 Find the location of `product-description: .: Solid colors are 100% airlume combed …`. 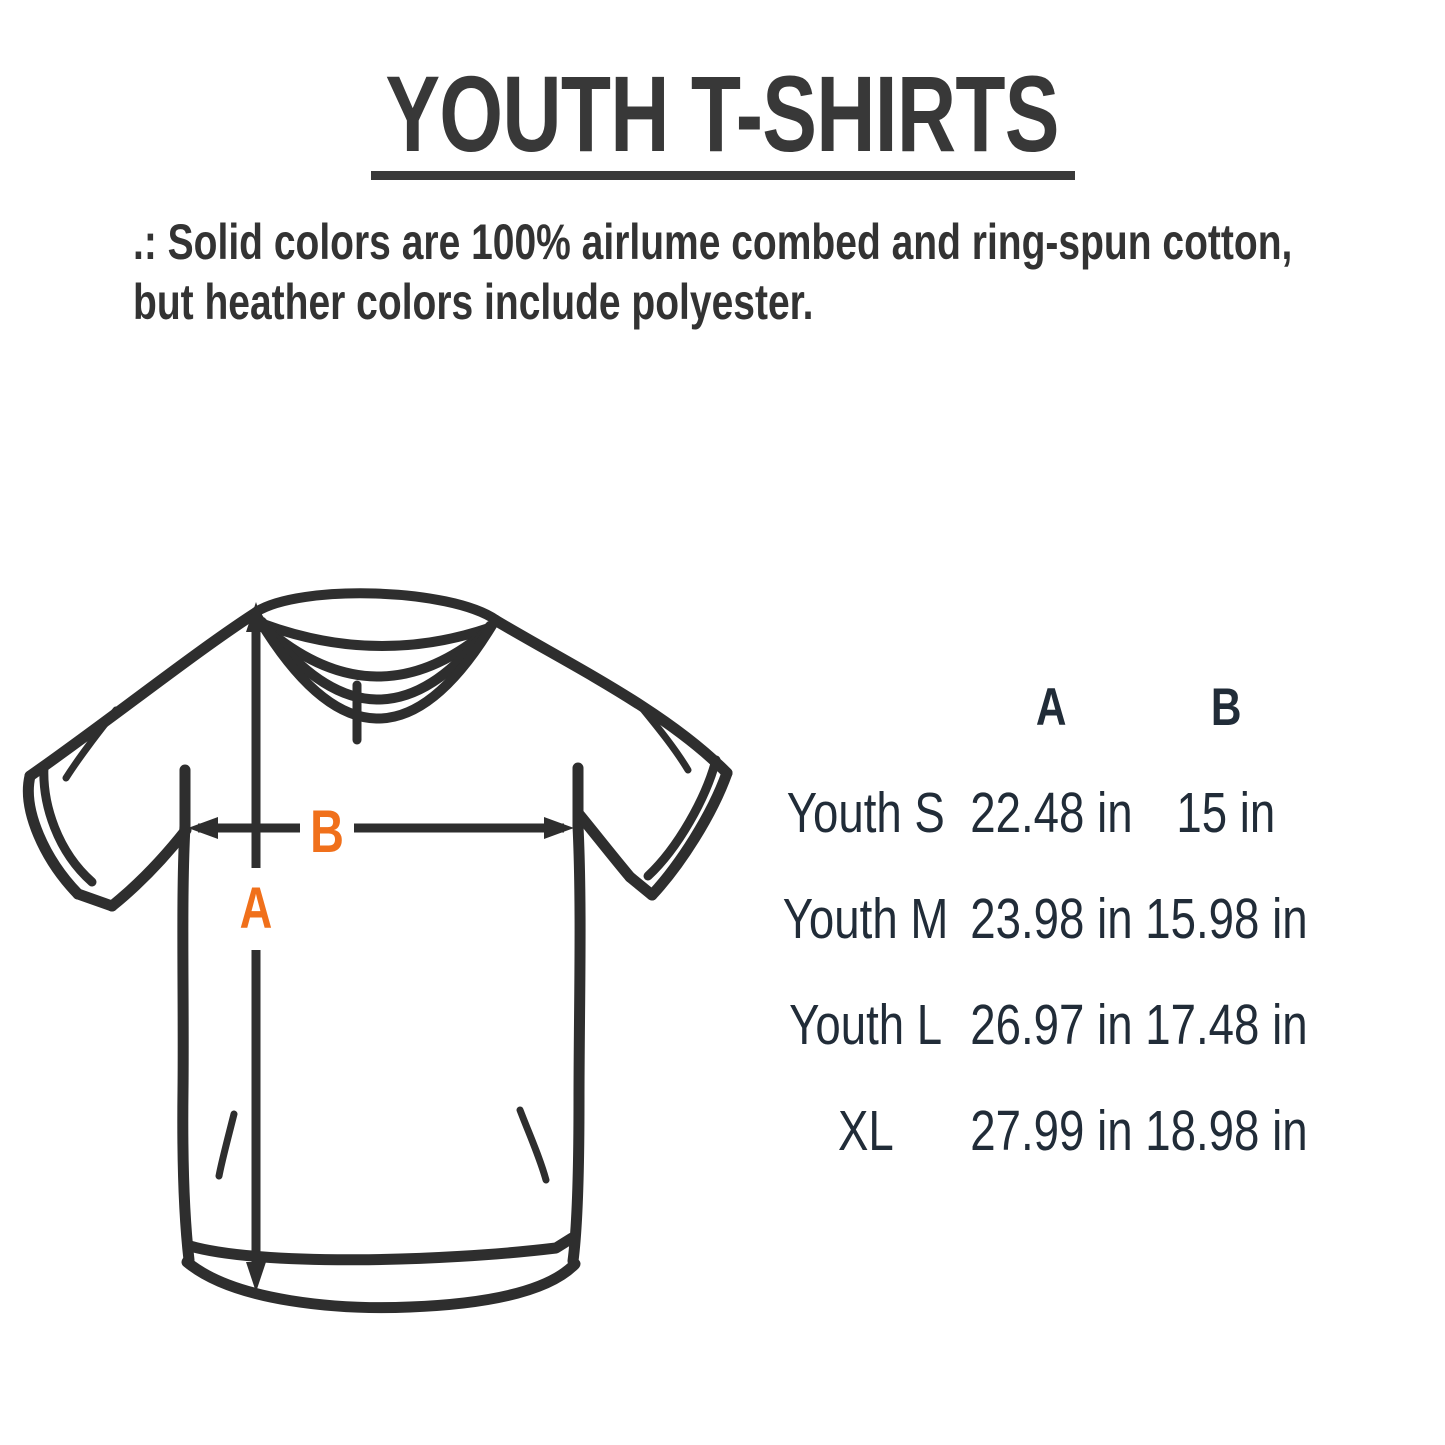

product-description: .: Solid colors are 100% airlume combed … is located at coordinates (789, 272).